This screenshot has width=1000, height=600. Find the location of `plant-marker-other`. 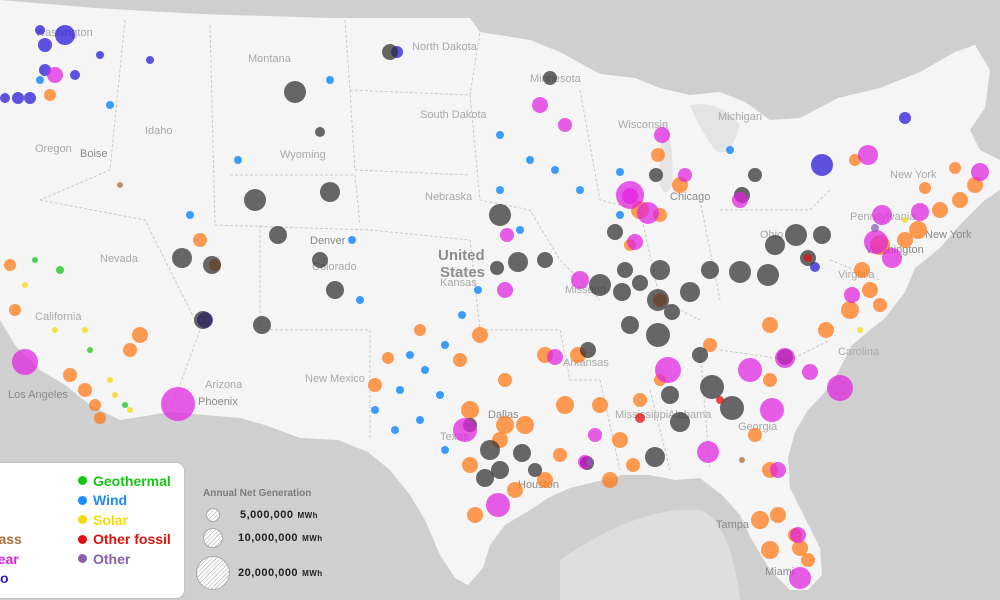

plant-marker-other is located at coordinates (590, 462).